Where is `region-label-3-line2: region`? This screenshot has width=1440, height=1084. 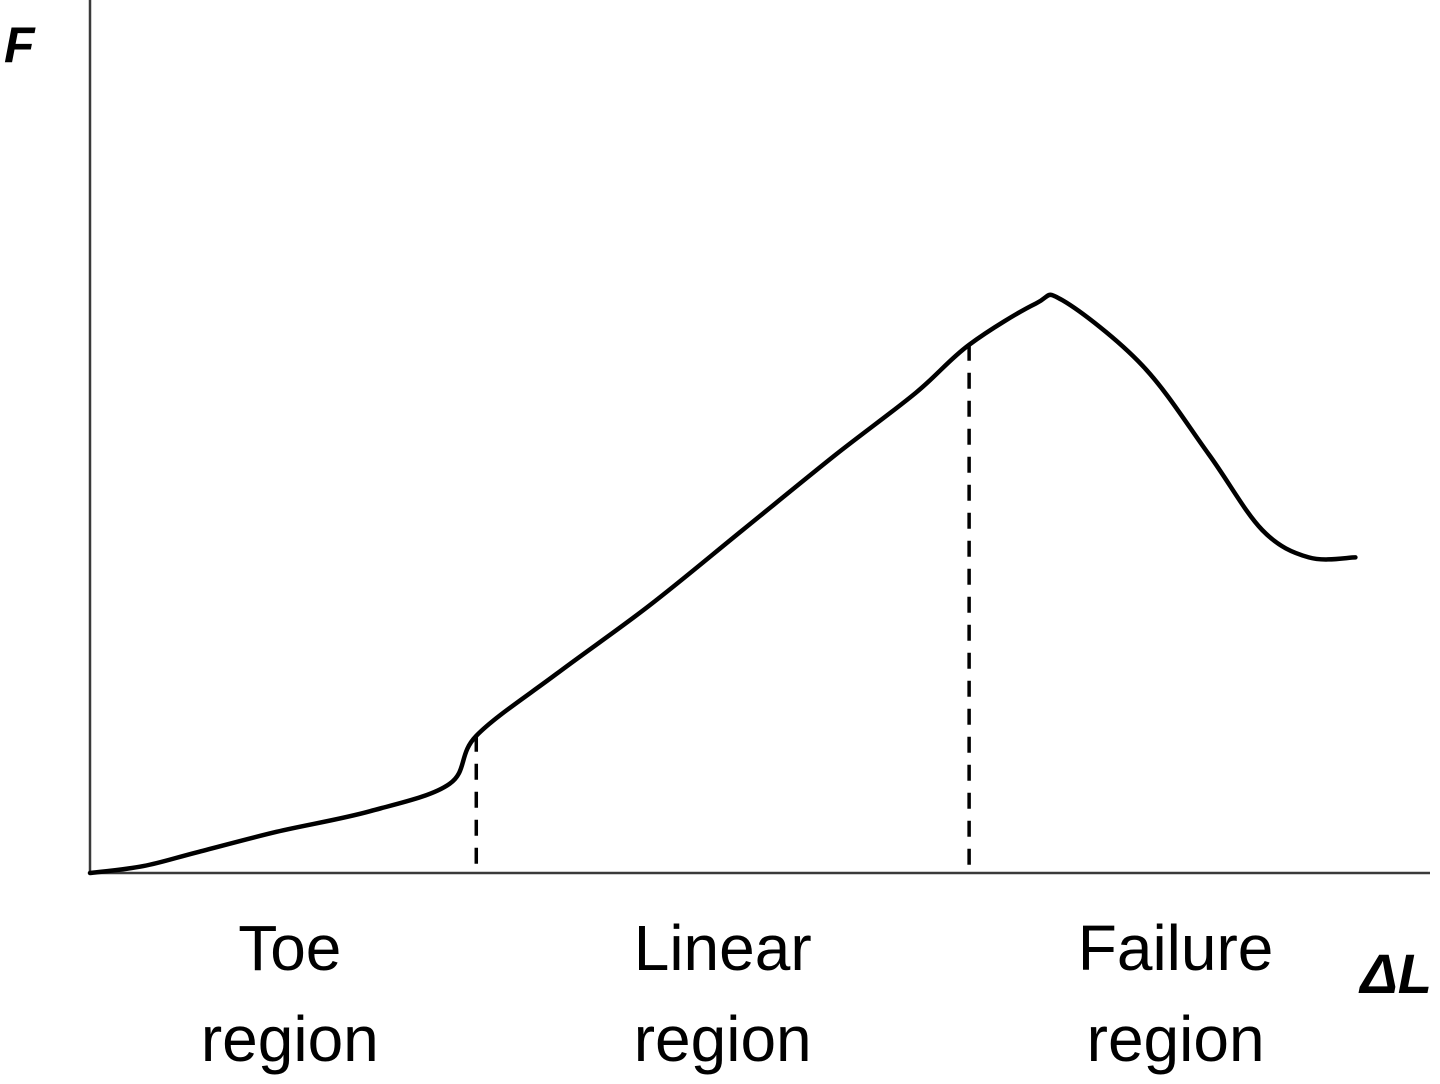
region-label-3-line2: region is located at coordinates (1176, 1039).